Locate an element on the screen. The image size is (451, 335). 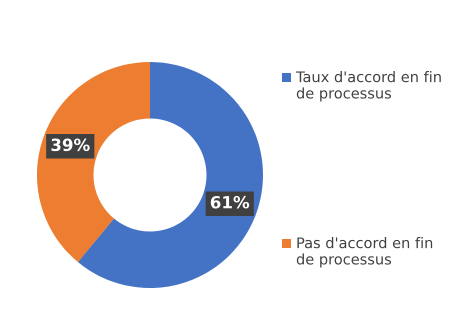
legend-label: Taux d'accord en fin de processus is located at coordinates (368, 86).